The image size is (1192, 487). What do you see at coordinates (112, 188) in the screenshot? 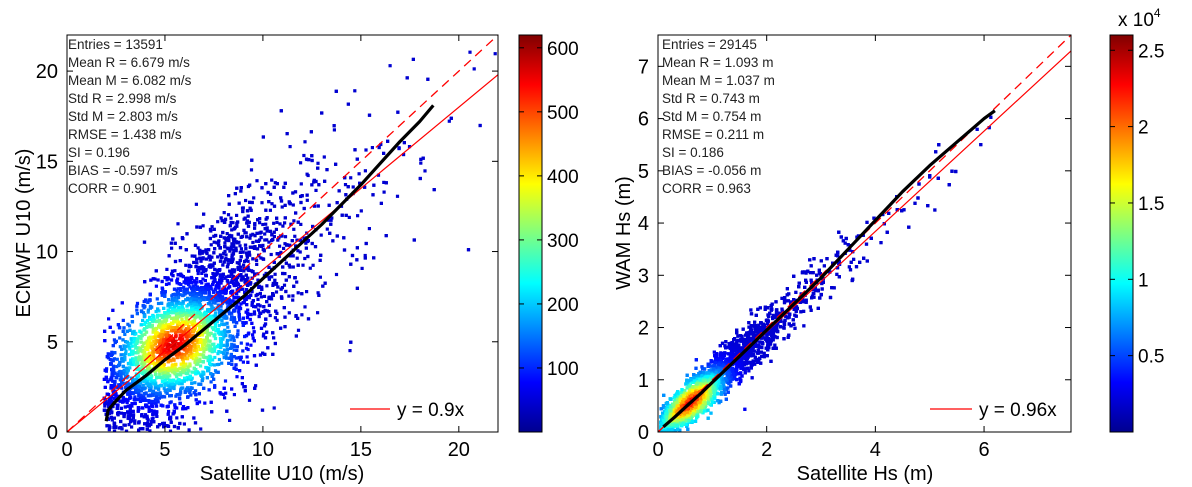
I see `left-stat-line: CORR = 0.901` at bounding box center [112, 188].